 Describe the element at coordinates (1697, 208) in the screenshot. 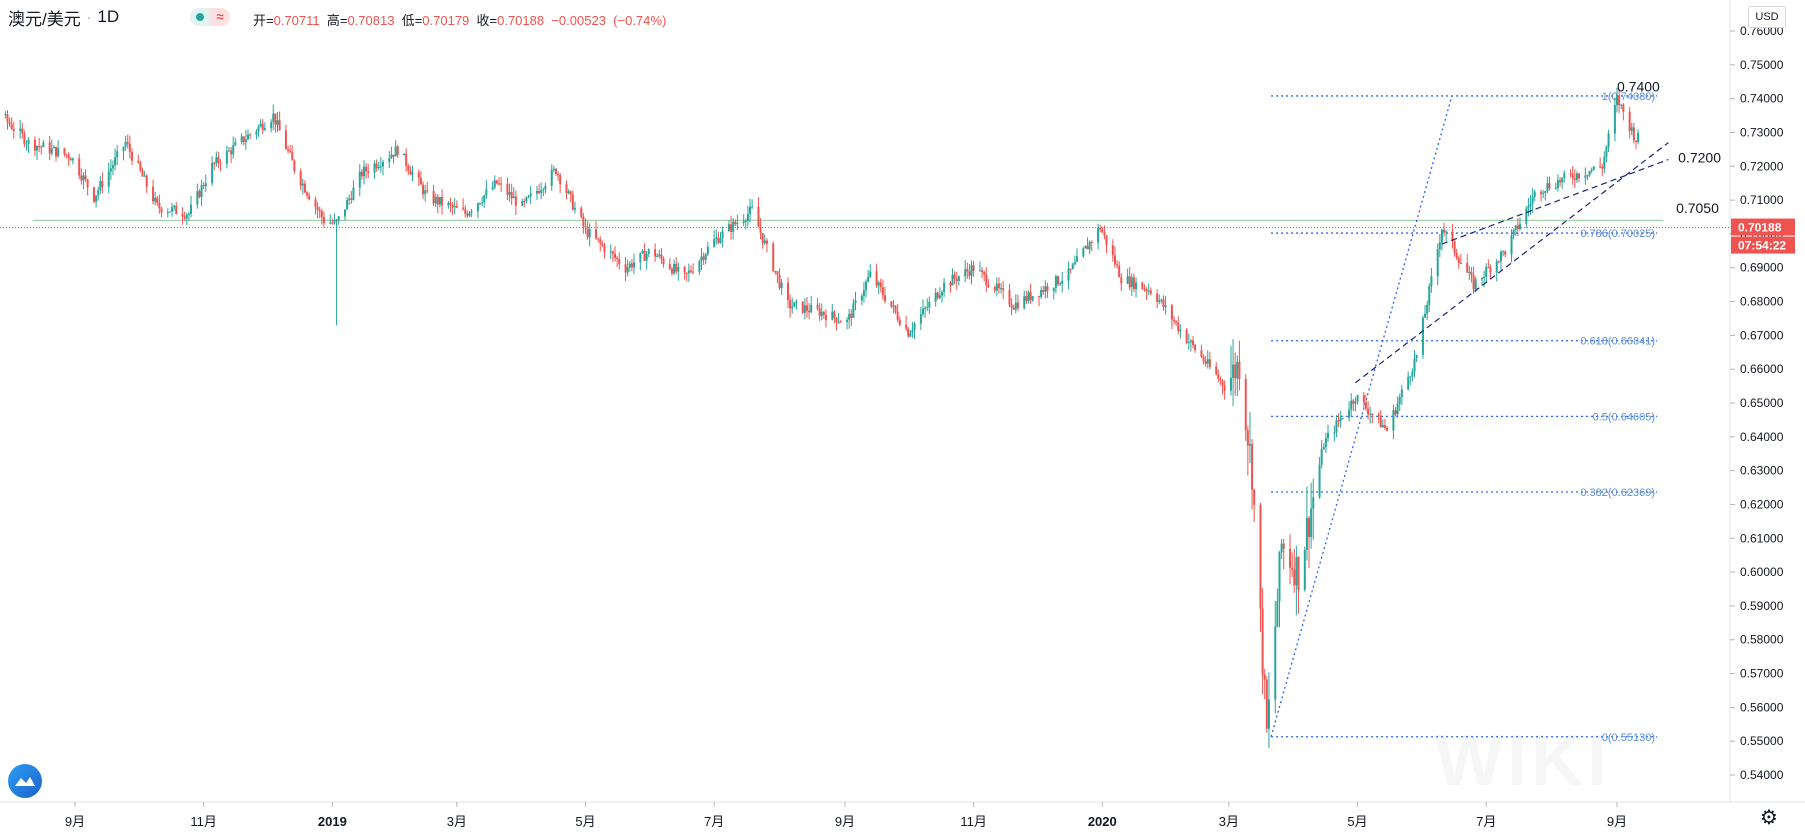

I see `price-annotation: 0.7050` at that location.